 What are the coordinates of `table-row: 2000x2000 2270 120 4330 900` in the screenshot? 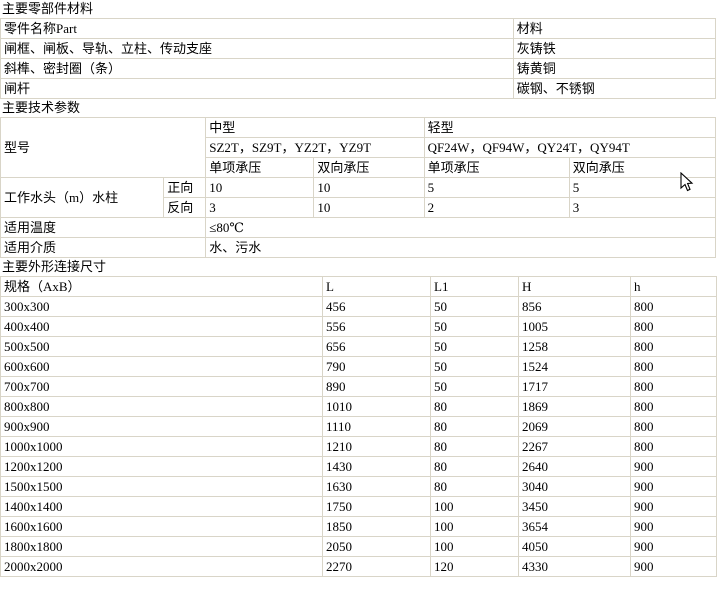 It's located at (358, 566).